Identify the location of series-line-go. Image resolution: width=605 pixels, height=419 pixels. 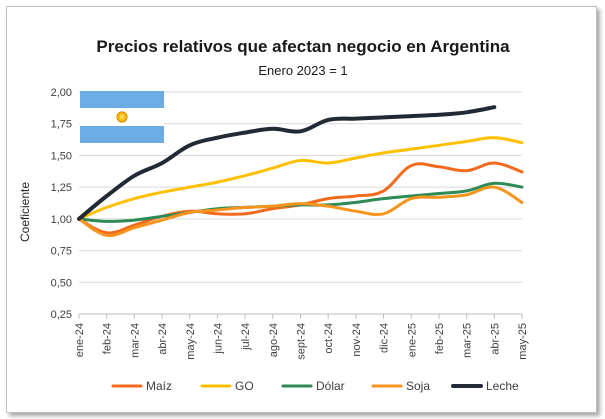
(300, 178).